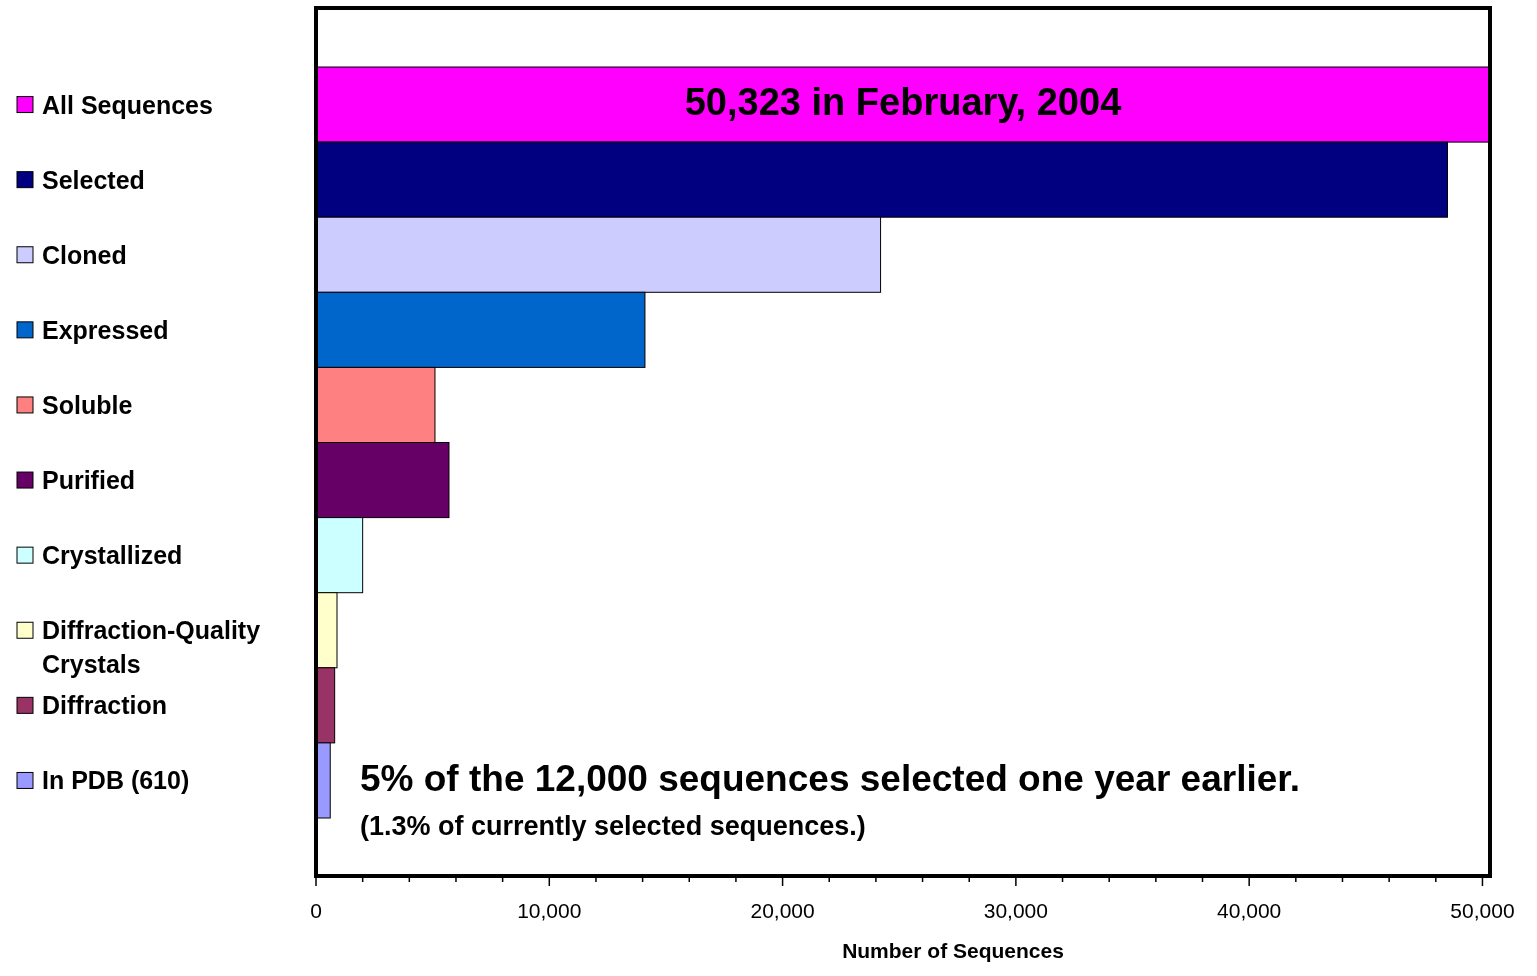  What do you see at coordinates (613, 826) in the screenshot?
I see `annotation: (1.3% of currently selected sequences.)` at bounding box center [613, 826].